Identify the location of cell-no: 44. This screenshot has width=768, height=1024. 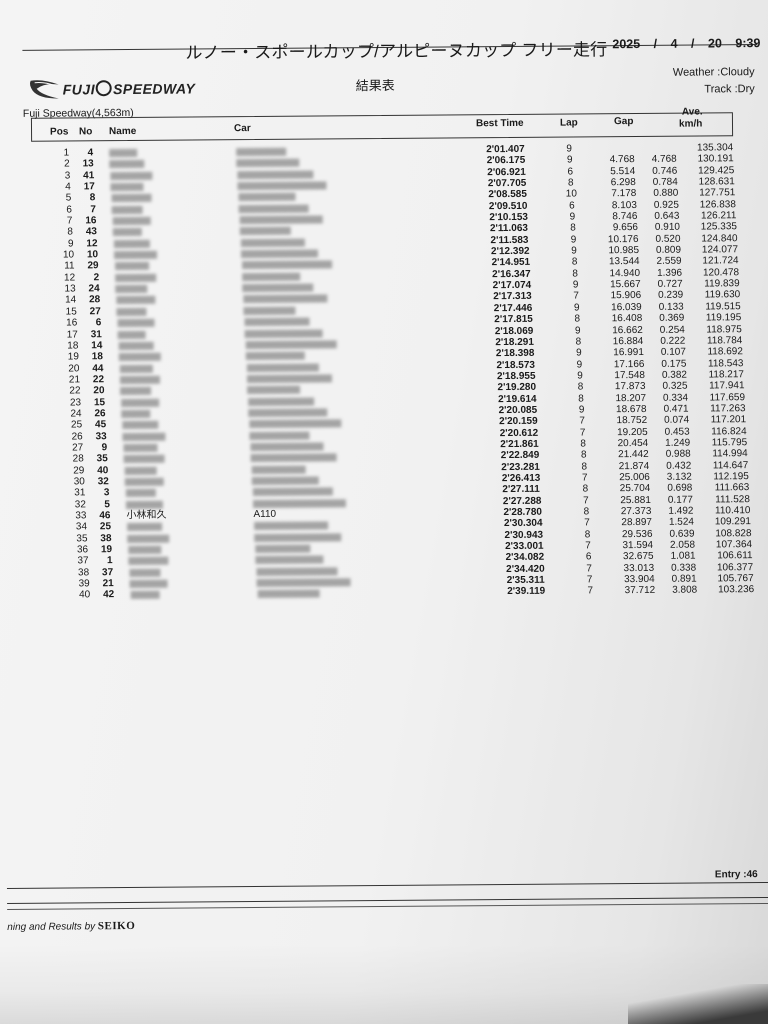
(98, 368).